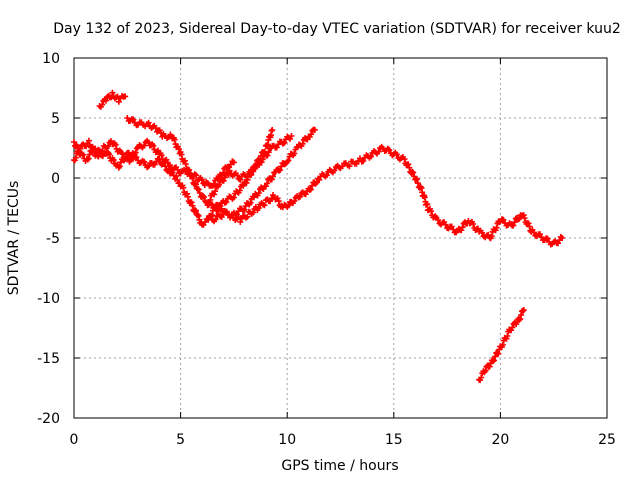 Image resolution: width=640 pixels, height=480 pixels. I want to click on x-tick-label: 10, so click(287, 440).